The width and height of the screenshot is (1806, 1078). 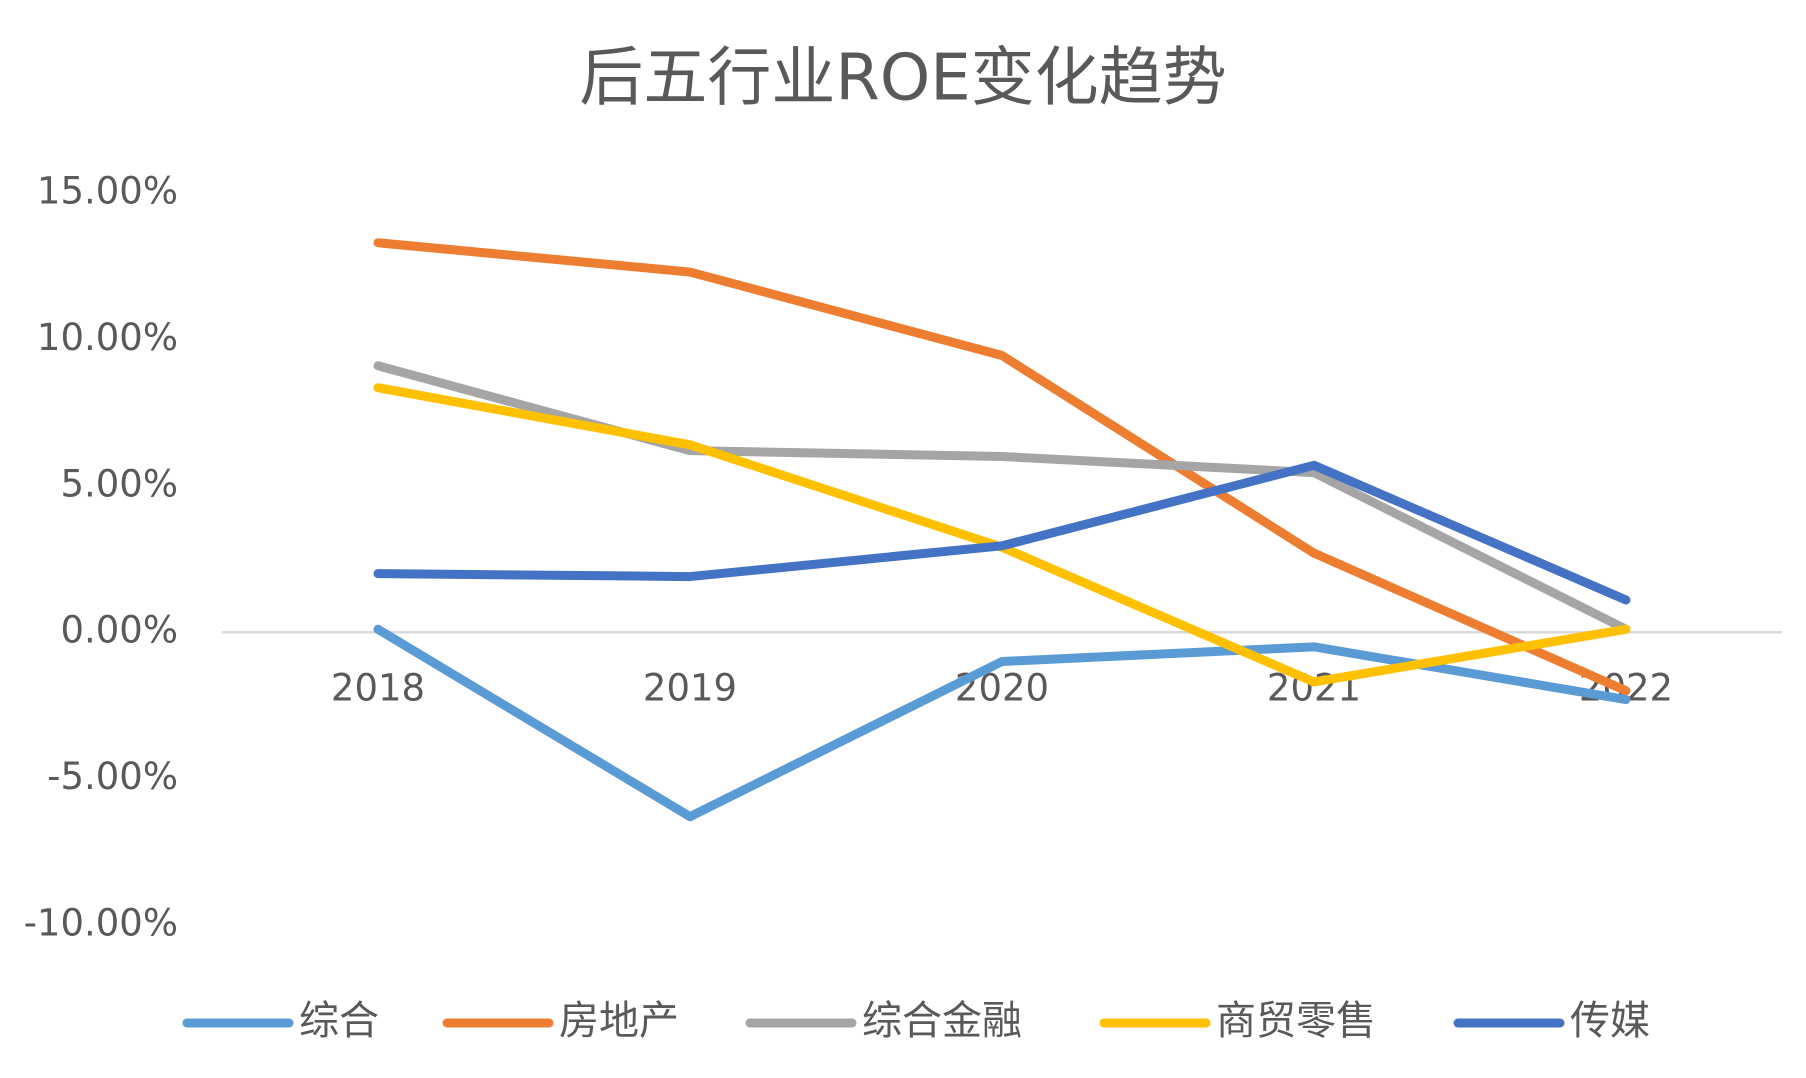 What do you see at coordinates (107, 191) in the screenshot?
I see `y-tick-label: 15.00%` at bounding box center [107, 191].